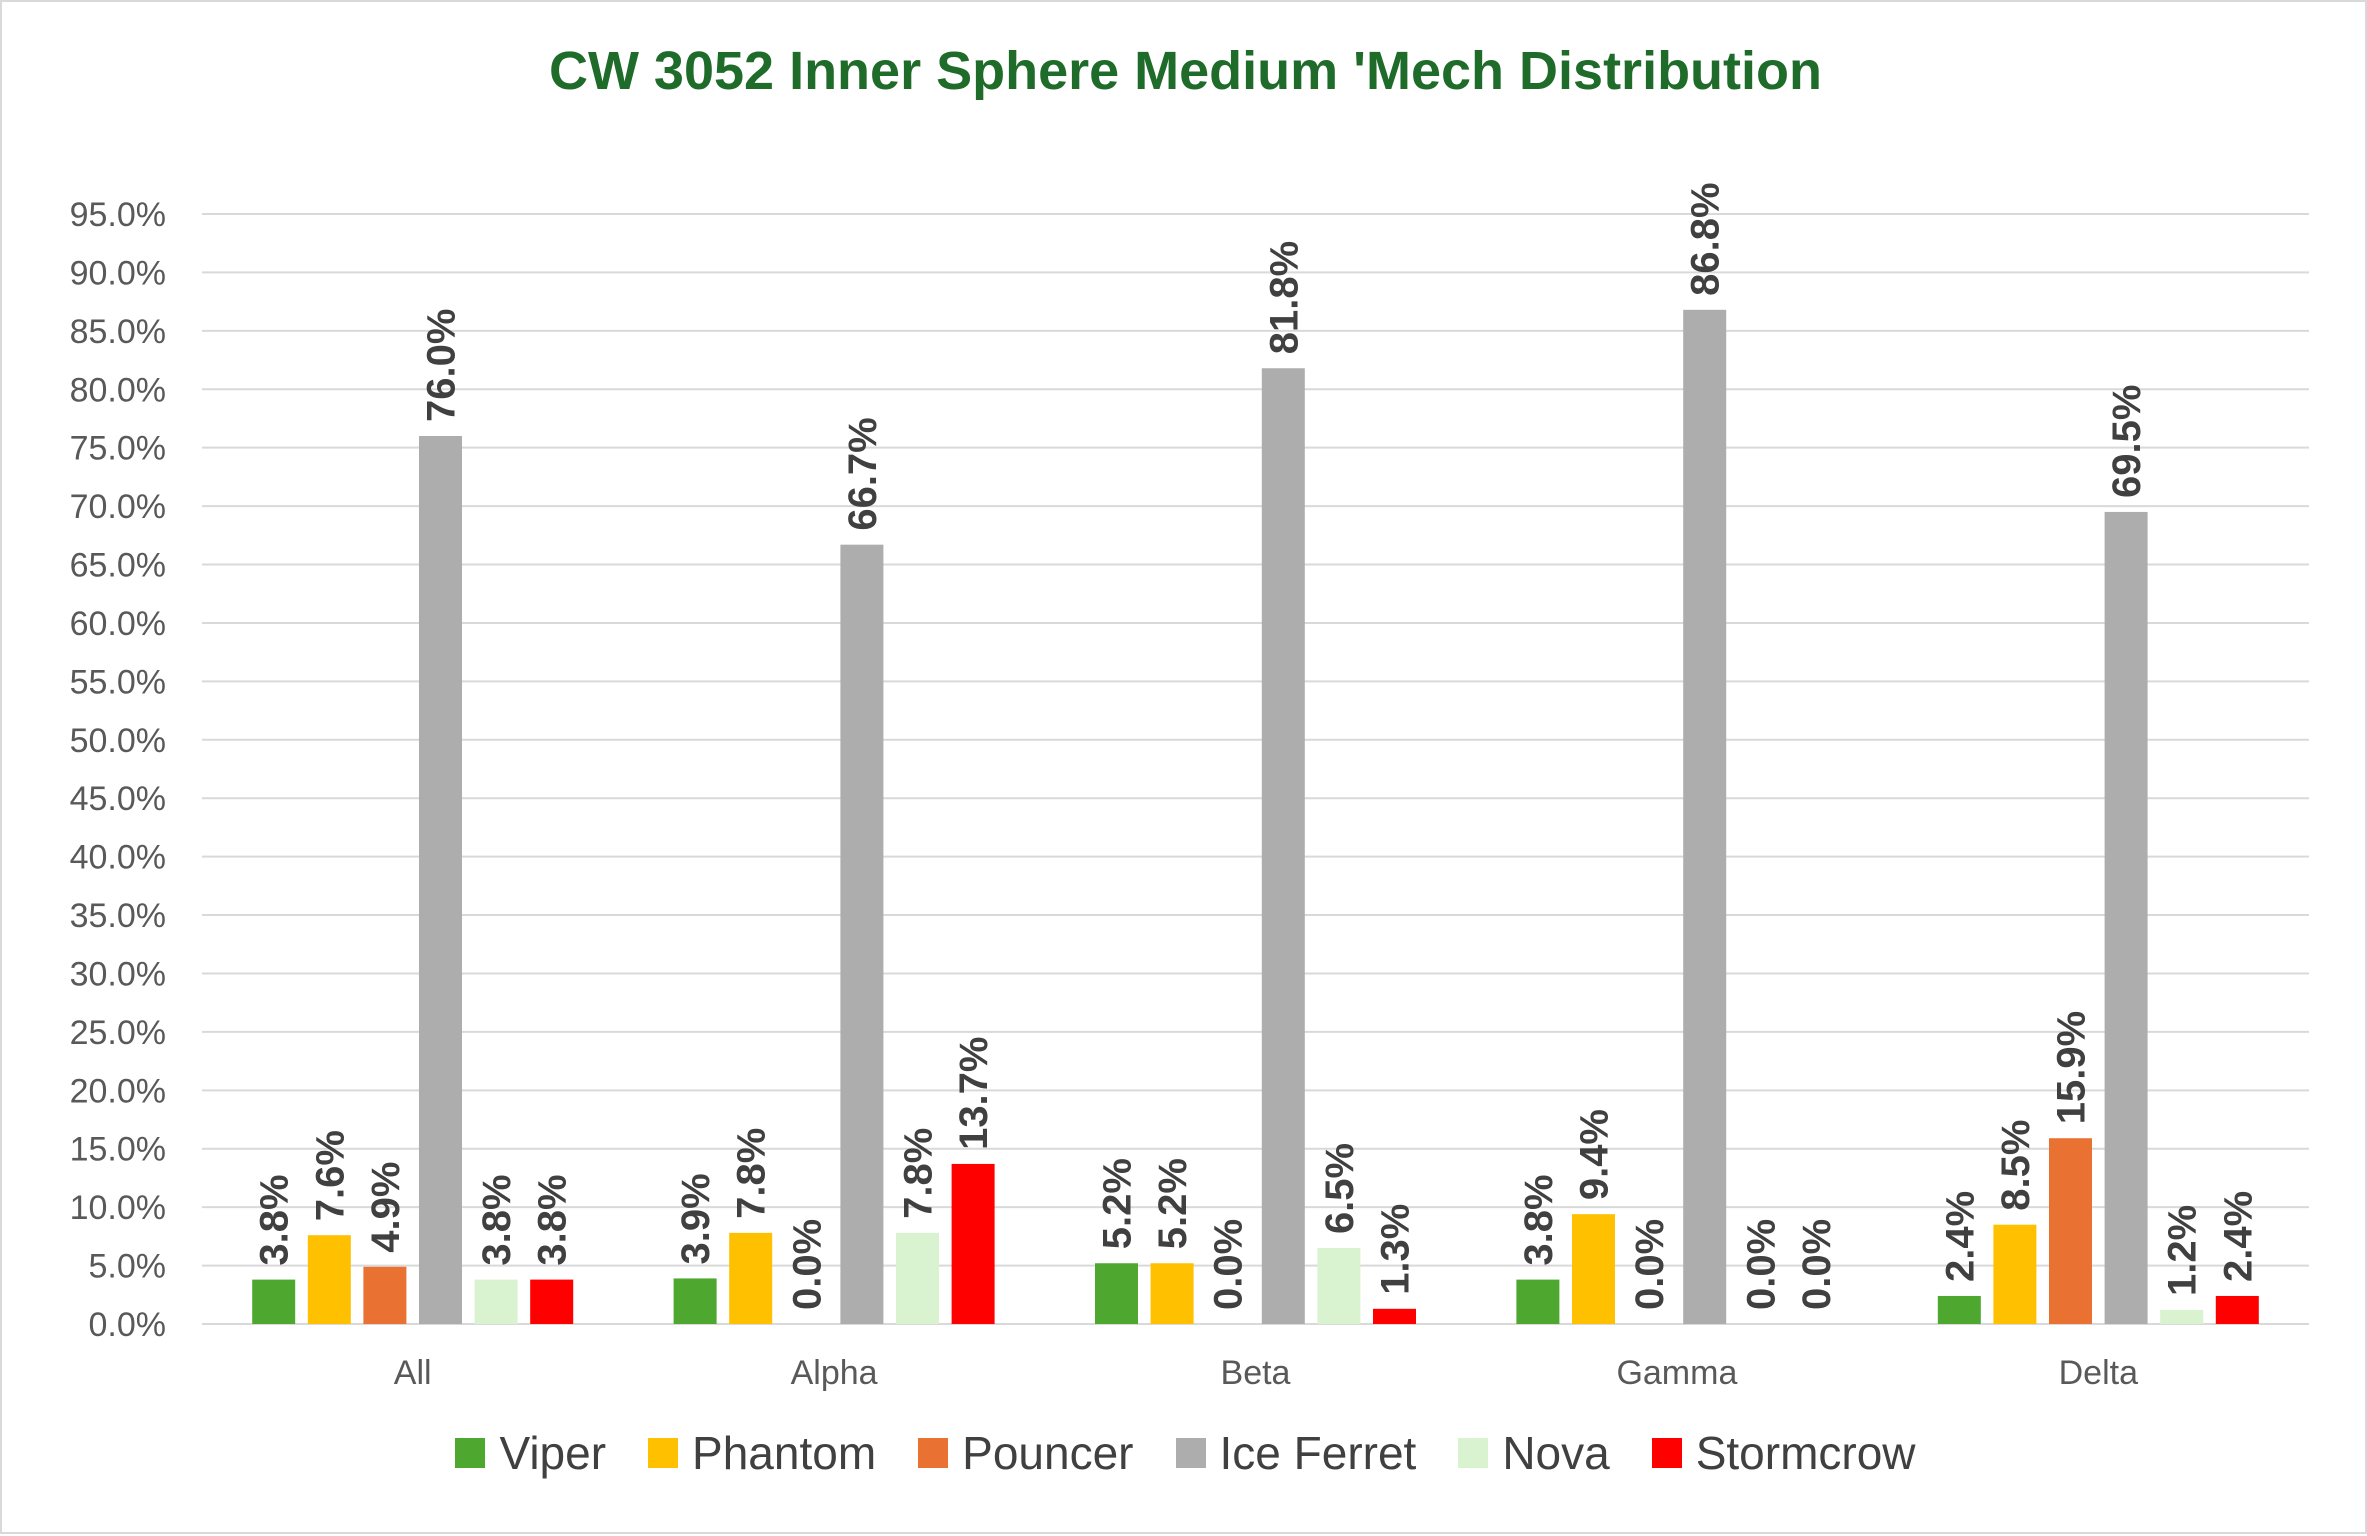 The image size is (2367, 1536). I want to click on x-tick-label: All, so click(413, 1373).